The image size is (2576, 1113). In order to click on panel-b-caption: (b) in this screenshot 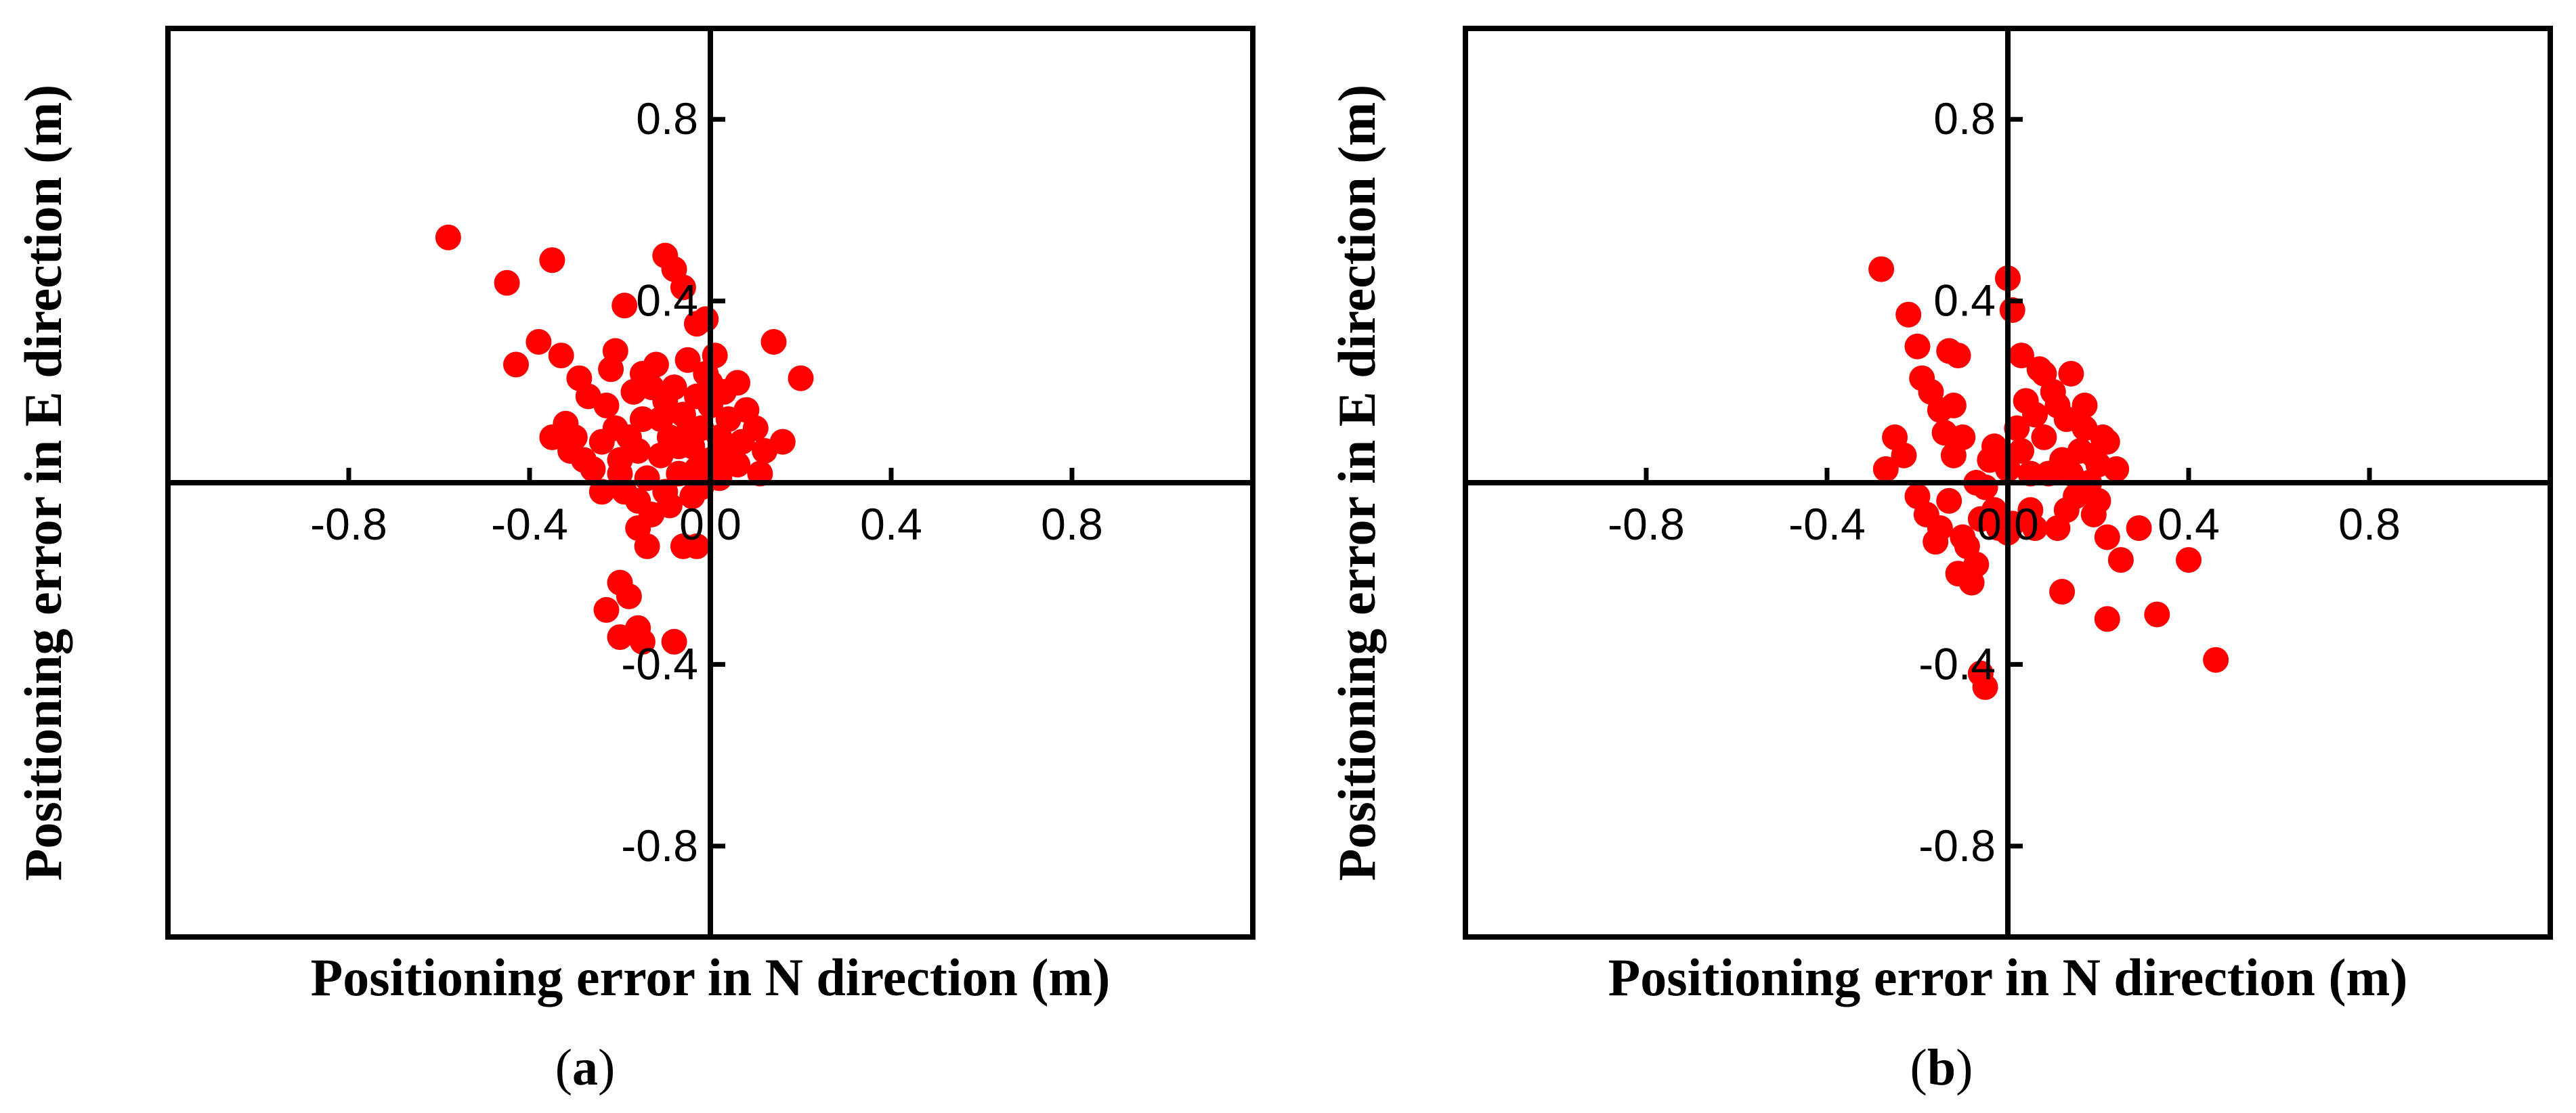, I will do `click(1941, 1067)`.